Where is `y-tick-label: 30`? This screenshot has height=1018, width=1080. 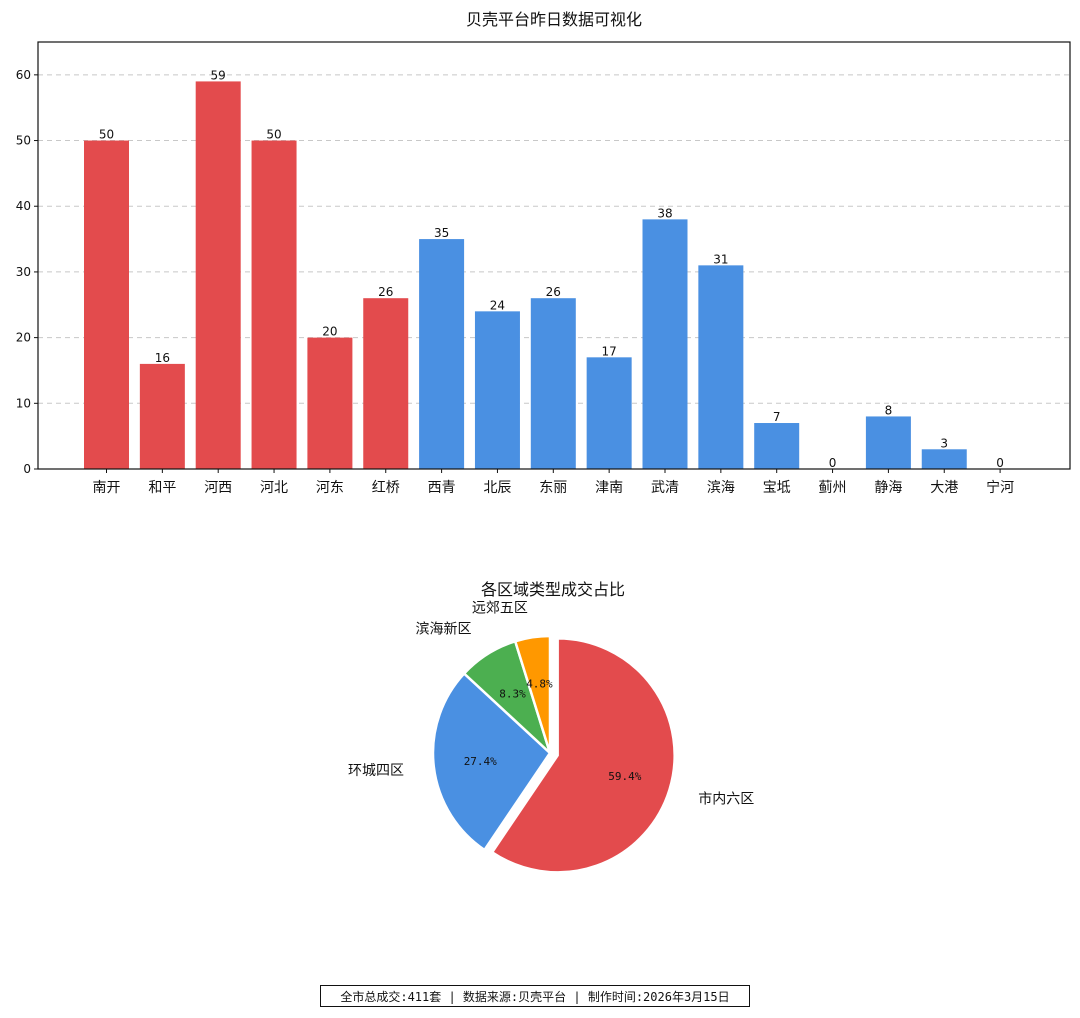 y-tick-label: 30 is located at coordinates (23, 272).